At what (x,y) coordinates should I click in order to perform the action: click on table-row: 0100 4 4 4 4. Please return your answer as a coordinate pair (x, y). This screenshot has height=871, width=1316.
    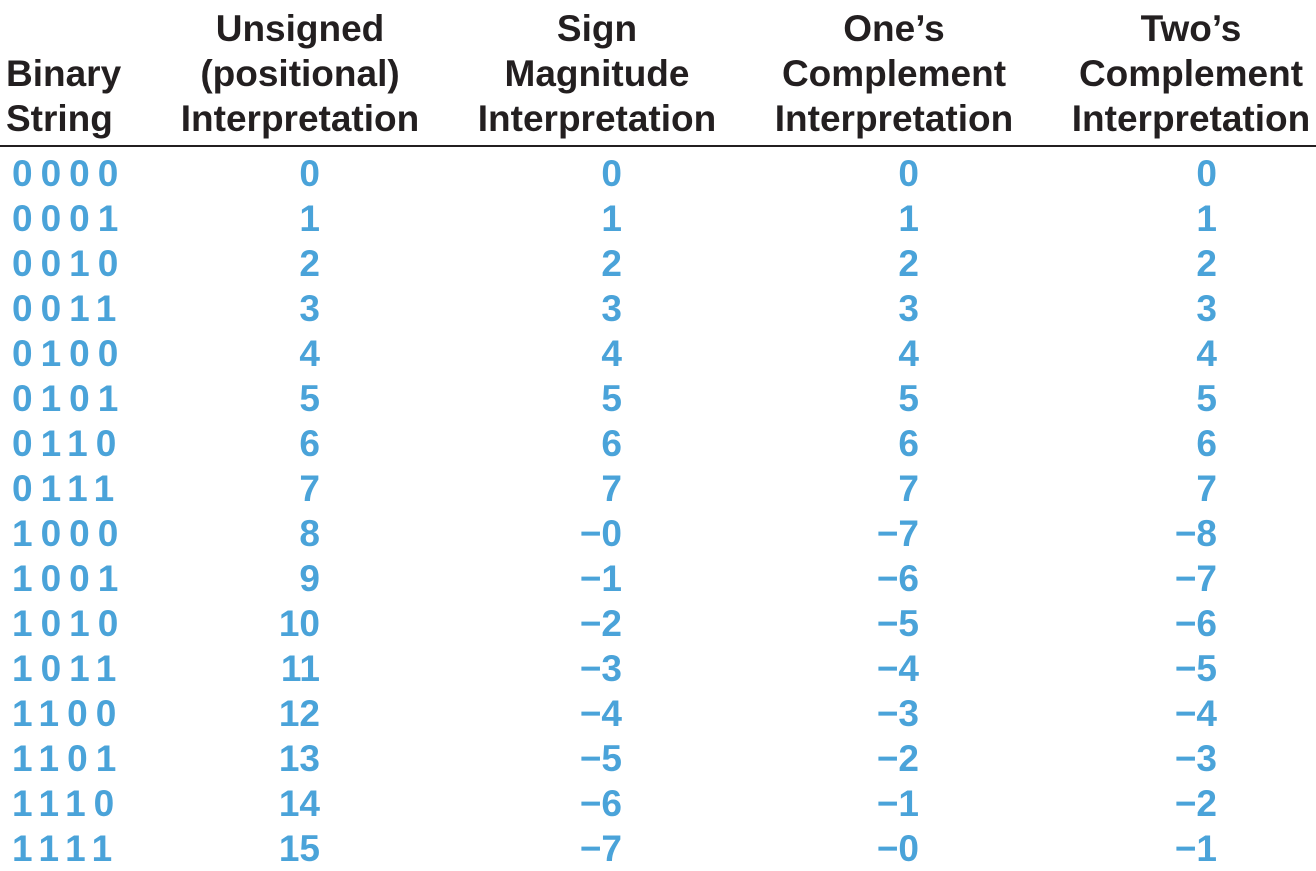
    Looking at the image, I should click on (658, 353).